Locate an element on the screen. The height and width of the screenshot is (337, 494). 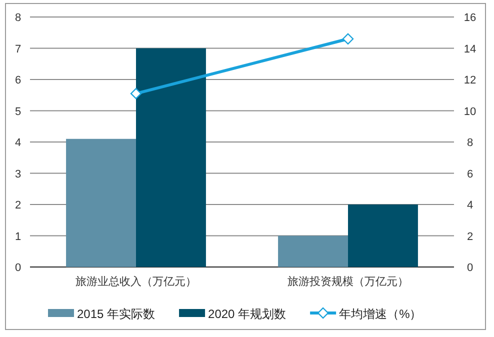
y-tick-label: 3 is located at coordinates (18, 174).